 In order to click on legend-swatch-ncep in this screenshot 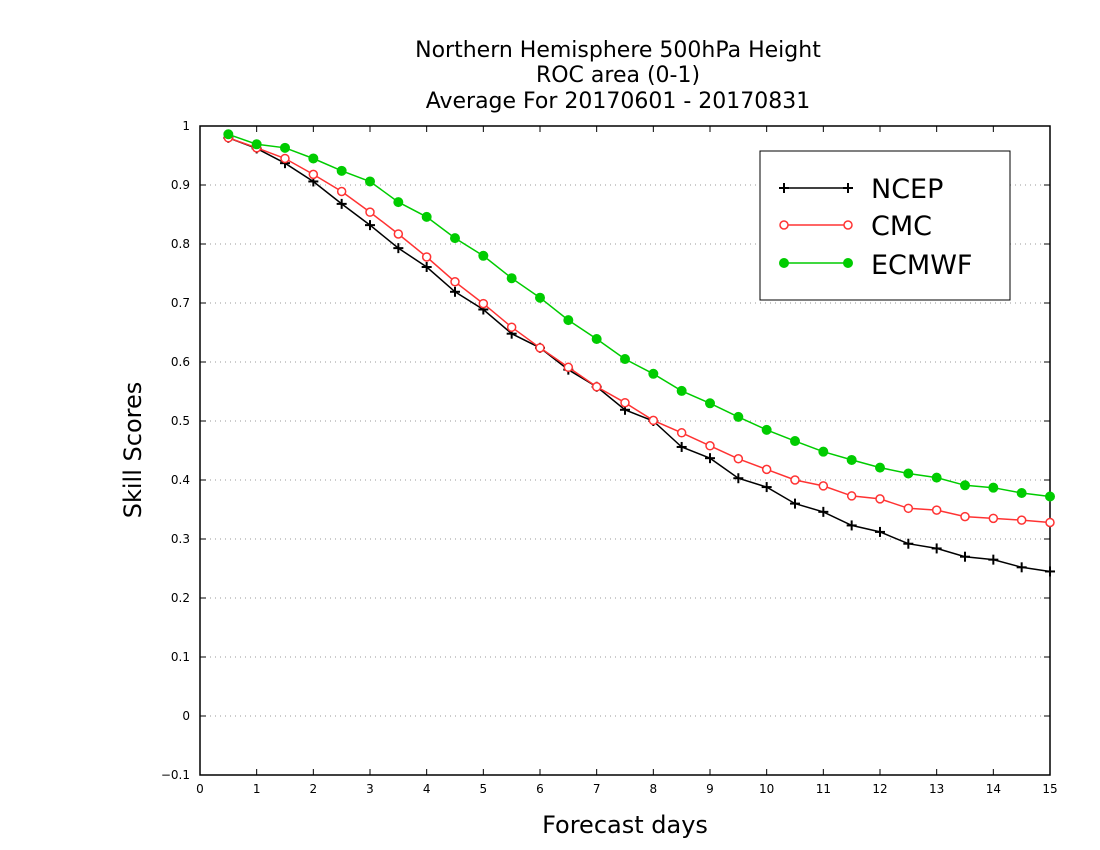, I will do `click(816, 188)`.